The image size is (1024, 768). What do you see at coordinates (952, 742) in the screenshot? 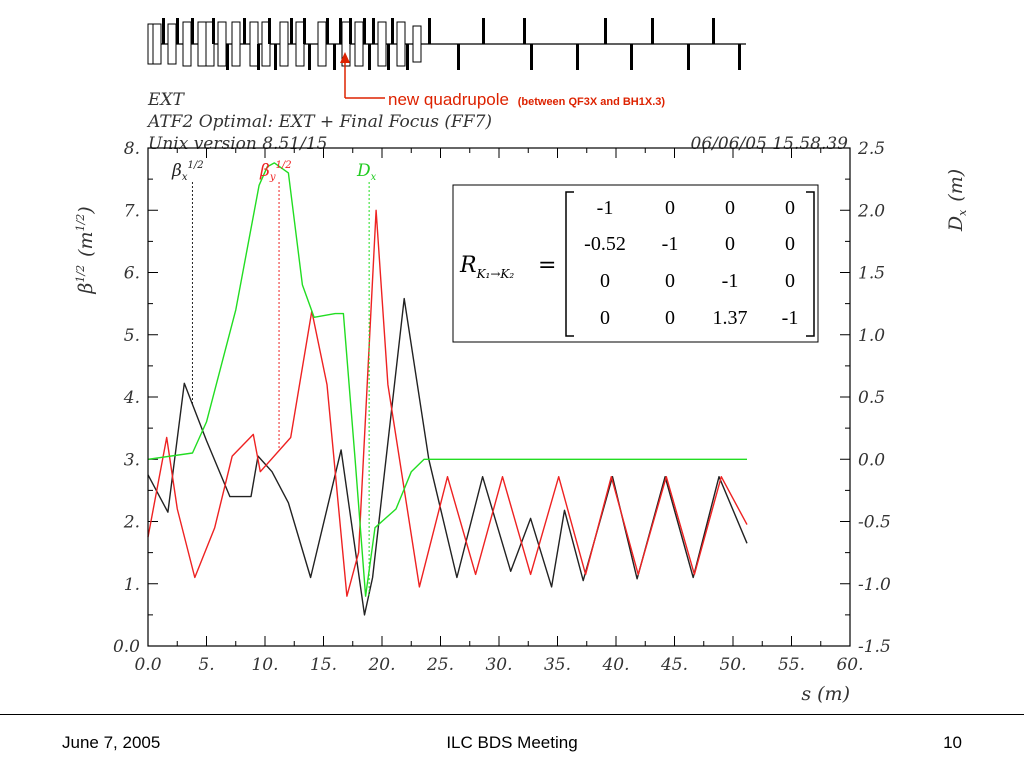
I see `footer-page-number: 10` at bounding box center [952, 742].